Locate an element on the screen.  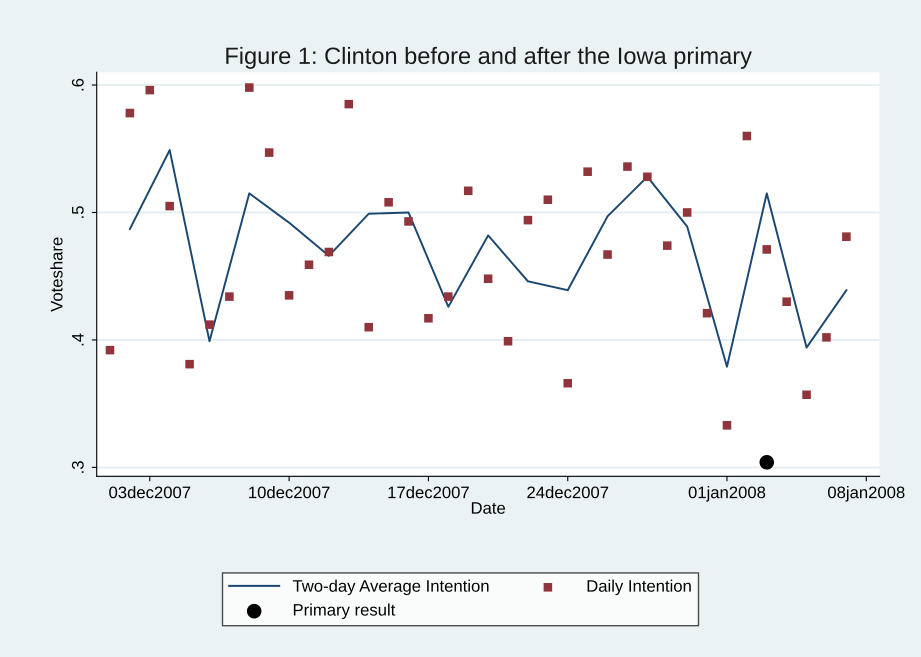
x-tick-label: 24dec2007 is located at coordinates (567, 492).